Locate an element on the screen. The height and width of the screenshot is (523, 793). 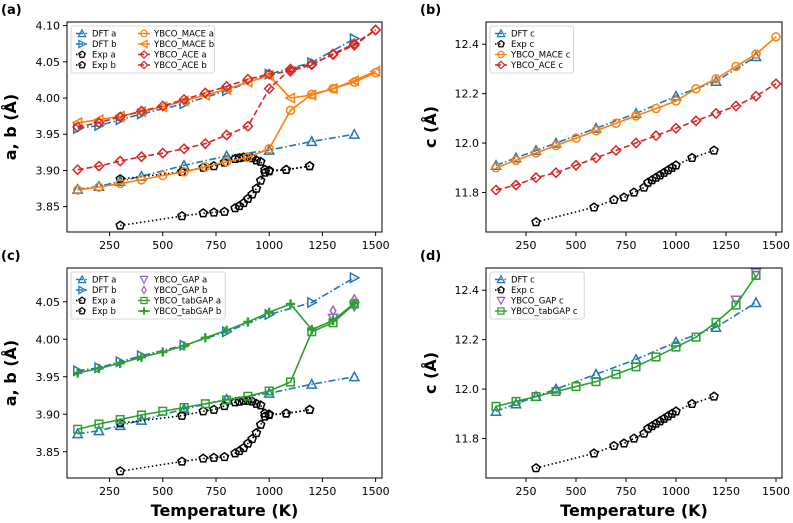
x-axis-label: Temperature (K) is located at coordinates (634, 510).